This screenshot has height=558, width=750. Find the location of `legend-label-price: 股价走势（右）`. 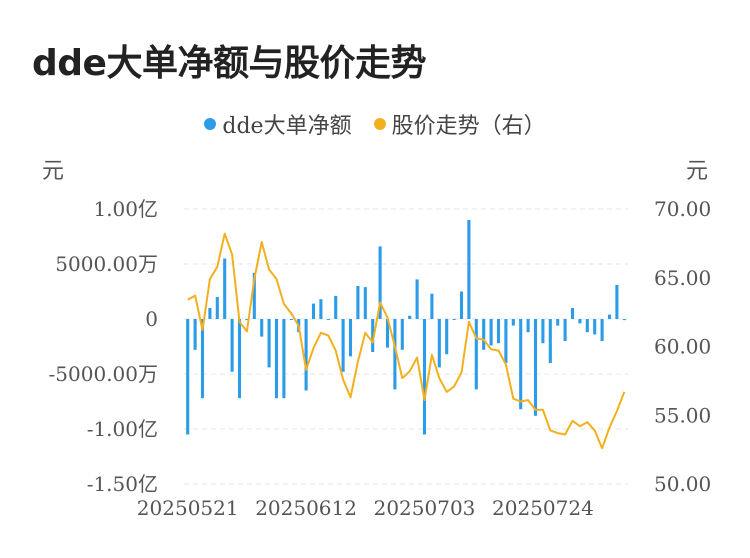

legend-label-price: 股价走势（右） is located at coordinates (468, 126).